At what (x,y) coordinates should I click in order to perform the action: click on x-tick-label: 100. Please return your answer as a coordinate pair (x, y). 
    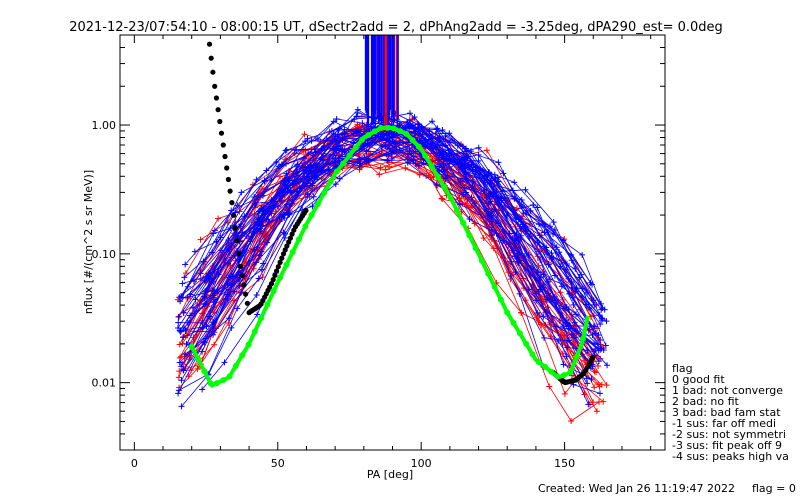
    Looking at the image, I should click on (421, 463).